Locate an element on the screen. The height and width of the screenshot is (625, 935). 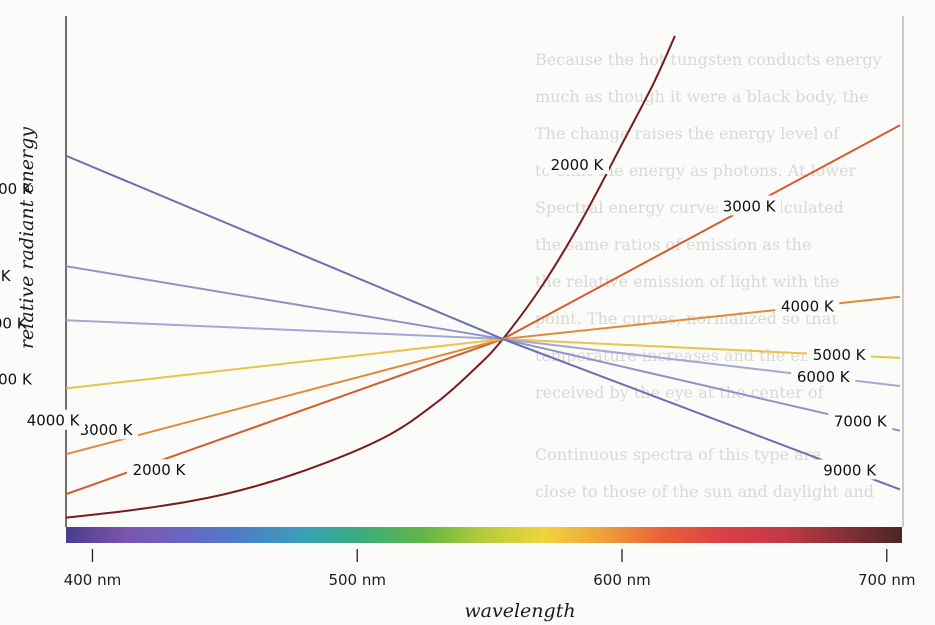
background-text-line: to emit the energy as photons. At lower is located at coordinates (695, 170).